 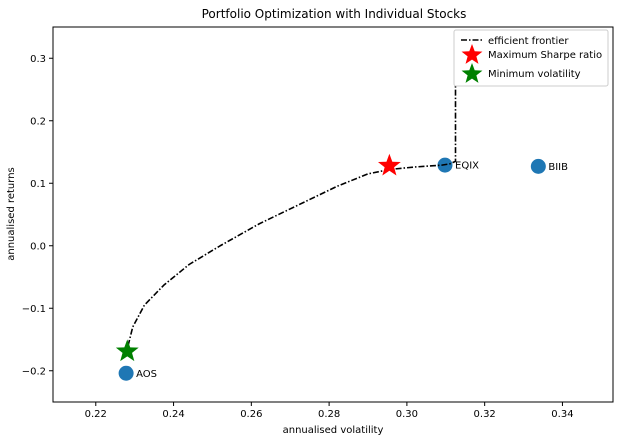 What do you see at coordinates (389, 164) in the screenshot?
I see `max-sharpe-star` at bounding box center [389, 164].